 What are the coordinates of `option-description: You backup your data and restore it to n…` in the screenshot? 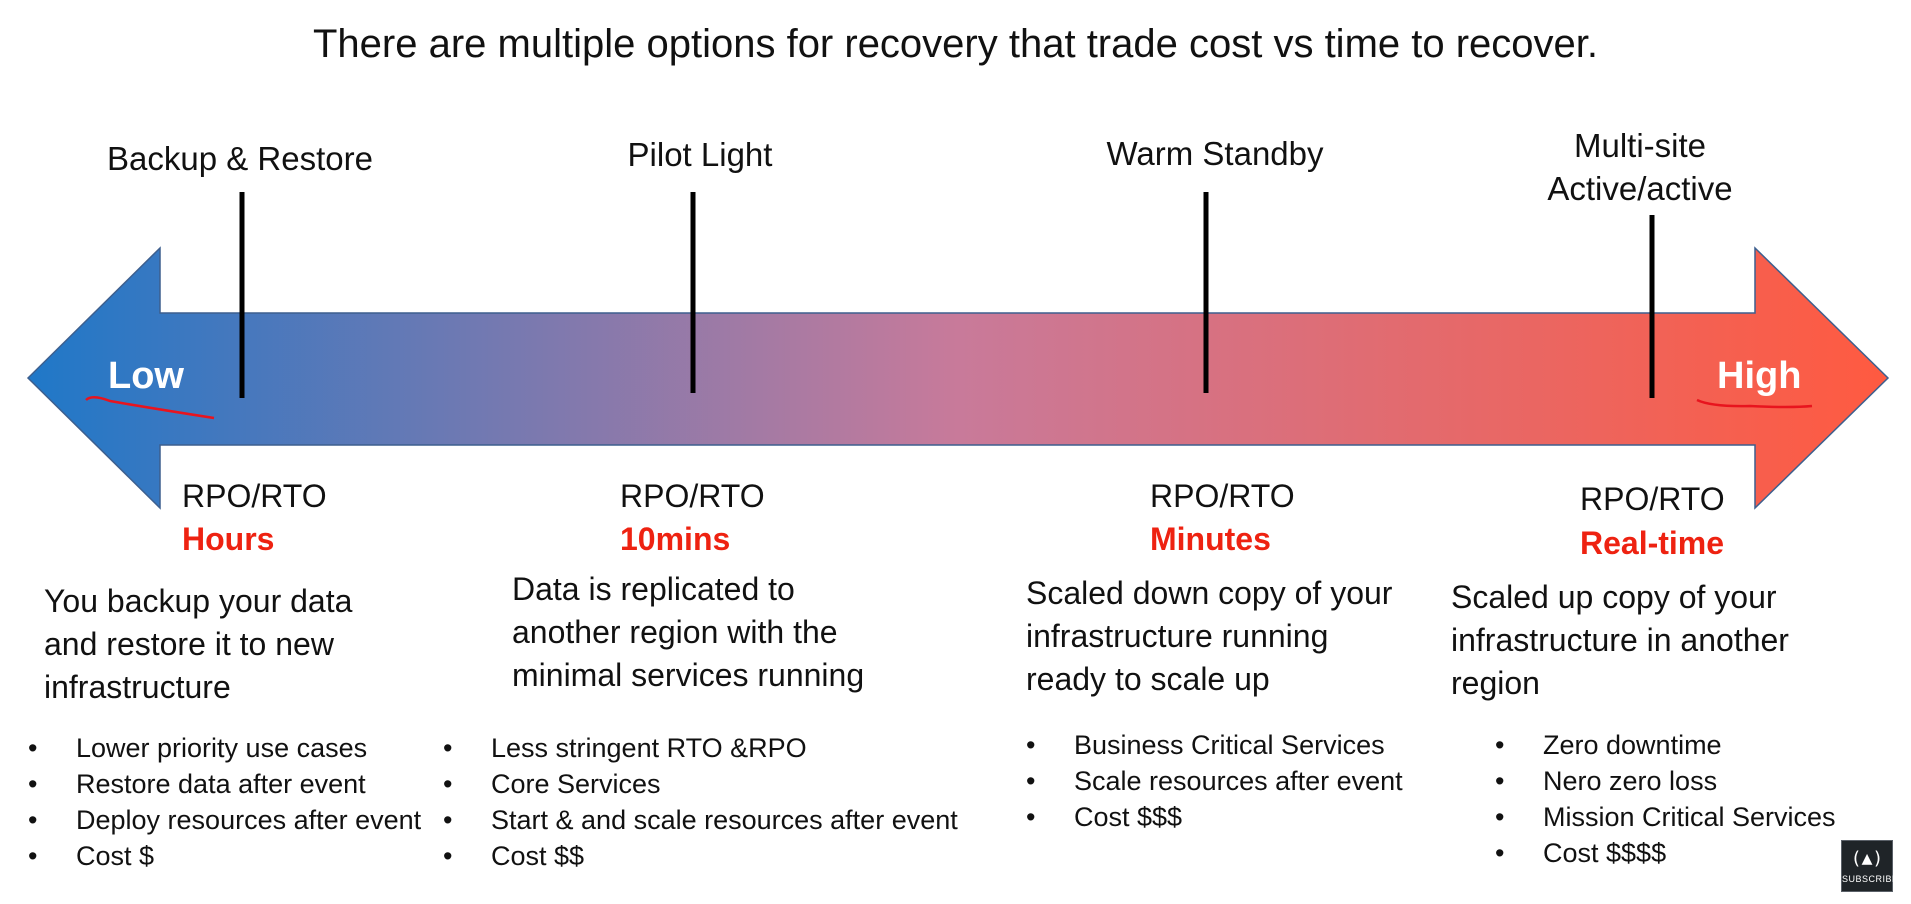 It's located at (198, 644).